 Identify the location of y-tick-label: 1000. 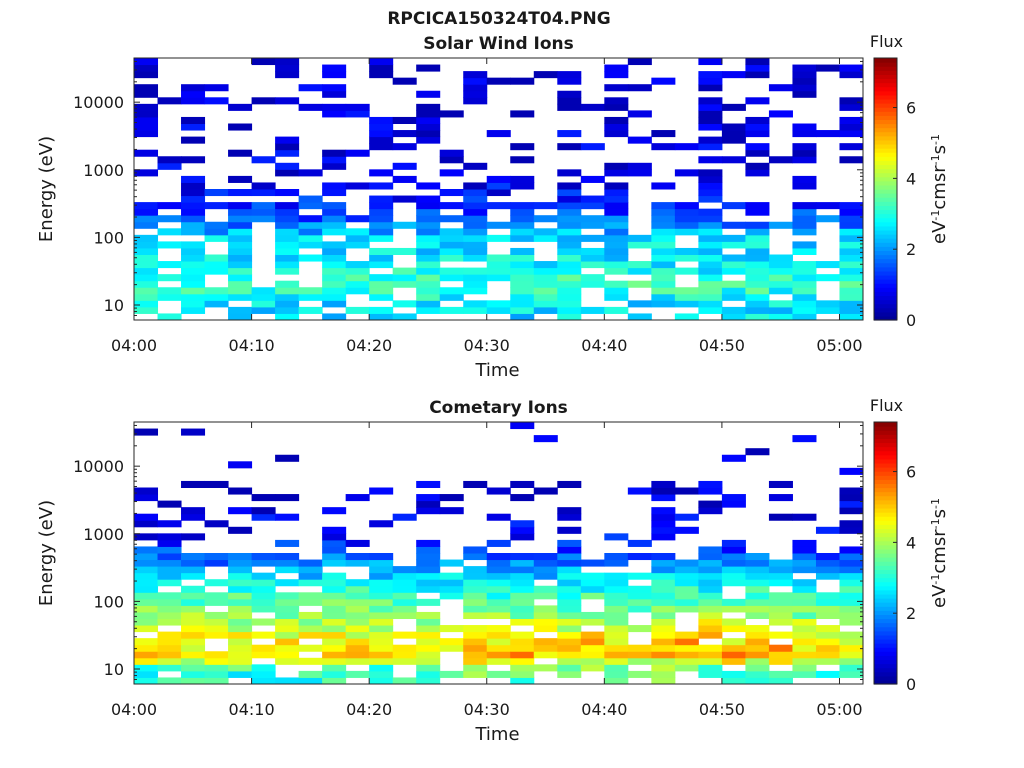
(103, 170).